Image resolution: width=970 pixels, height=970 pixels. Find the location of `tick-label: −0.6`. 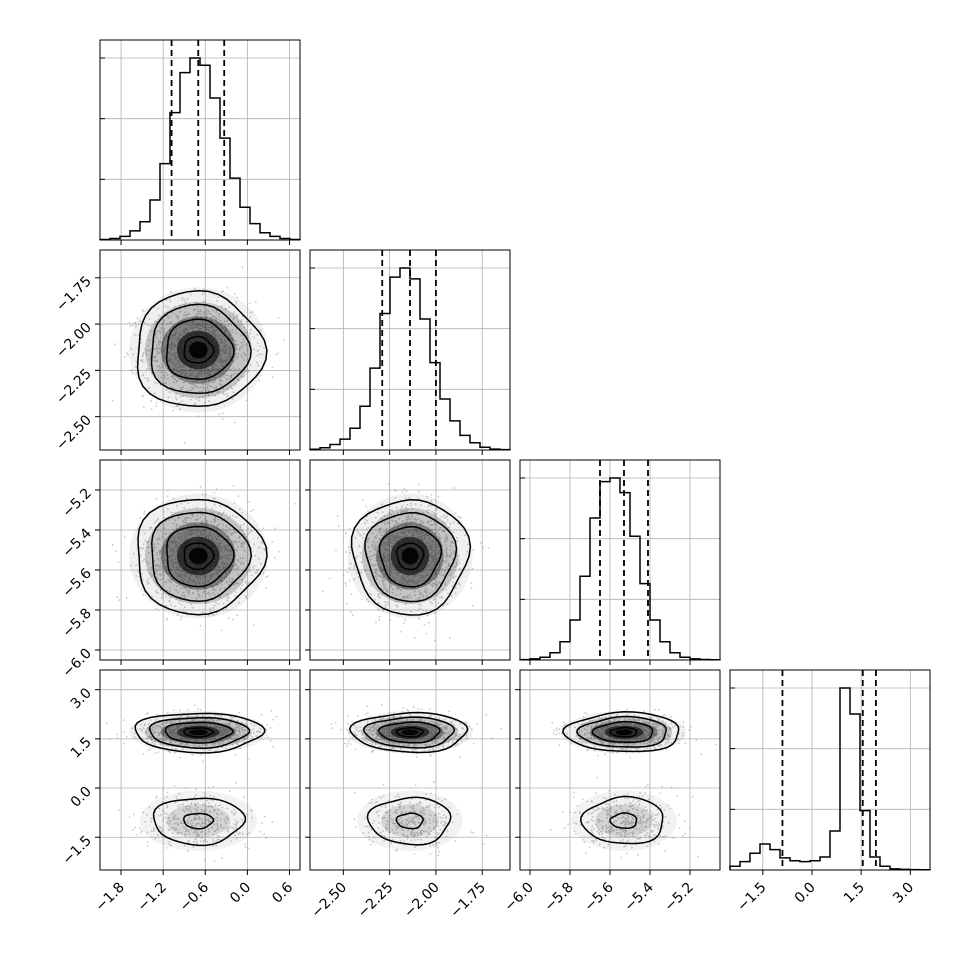

tick-label: −0.6 is located at coordinates (194, 896).